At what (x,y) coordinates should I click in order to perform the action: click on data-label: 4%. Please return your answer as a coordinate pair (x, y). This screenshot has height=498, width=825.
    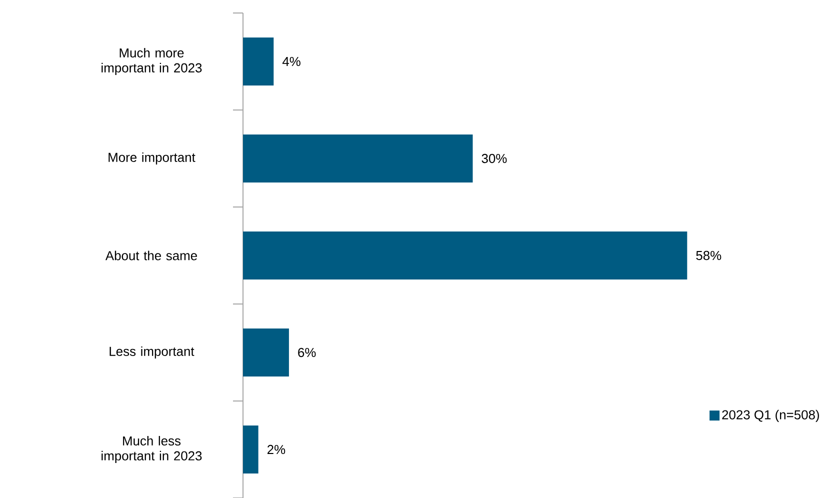
    Looking at the image, I should click on (291, 61).